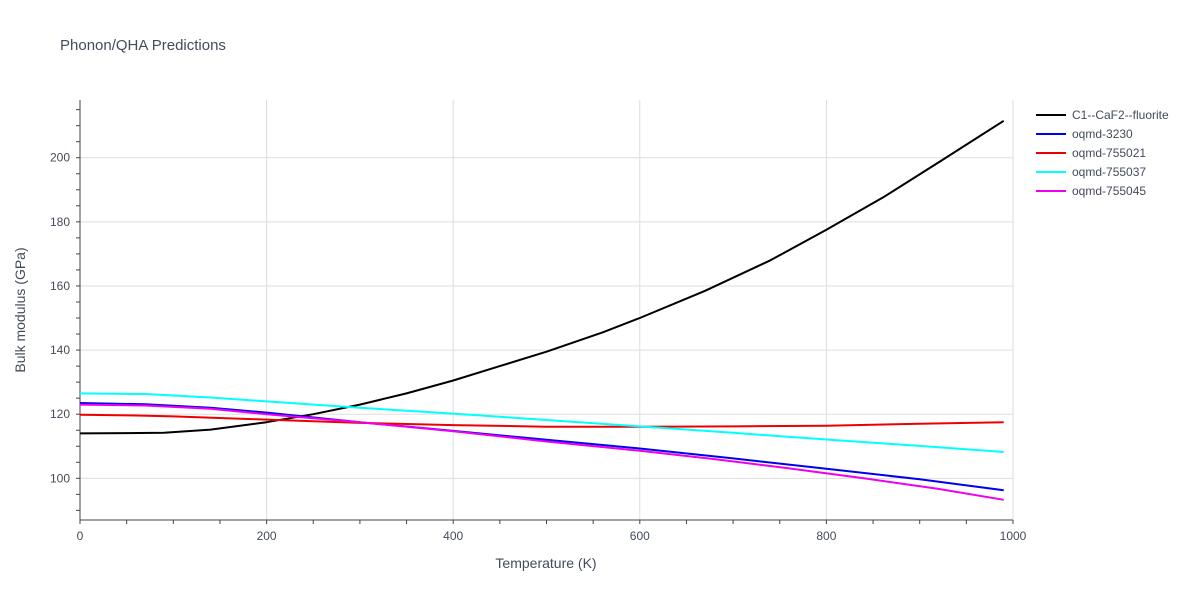  I want to click on x-tick-label: 0, so click(80, 536).